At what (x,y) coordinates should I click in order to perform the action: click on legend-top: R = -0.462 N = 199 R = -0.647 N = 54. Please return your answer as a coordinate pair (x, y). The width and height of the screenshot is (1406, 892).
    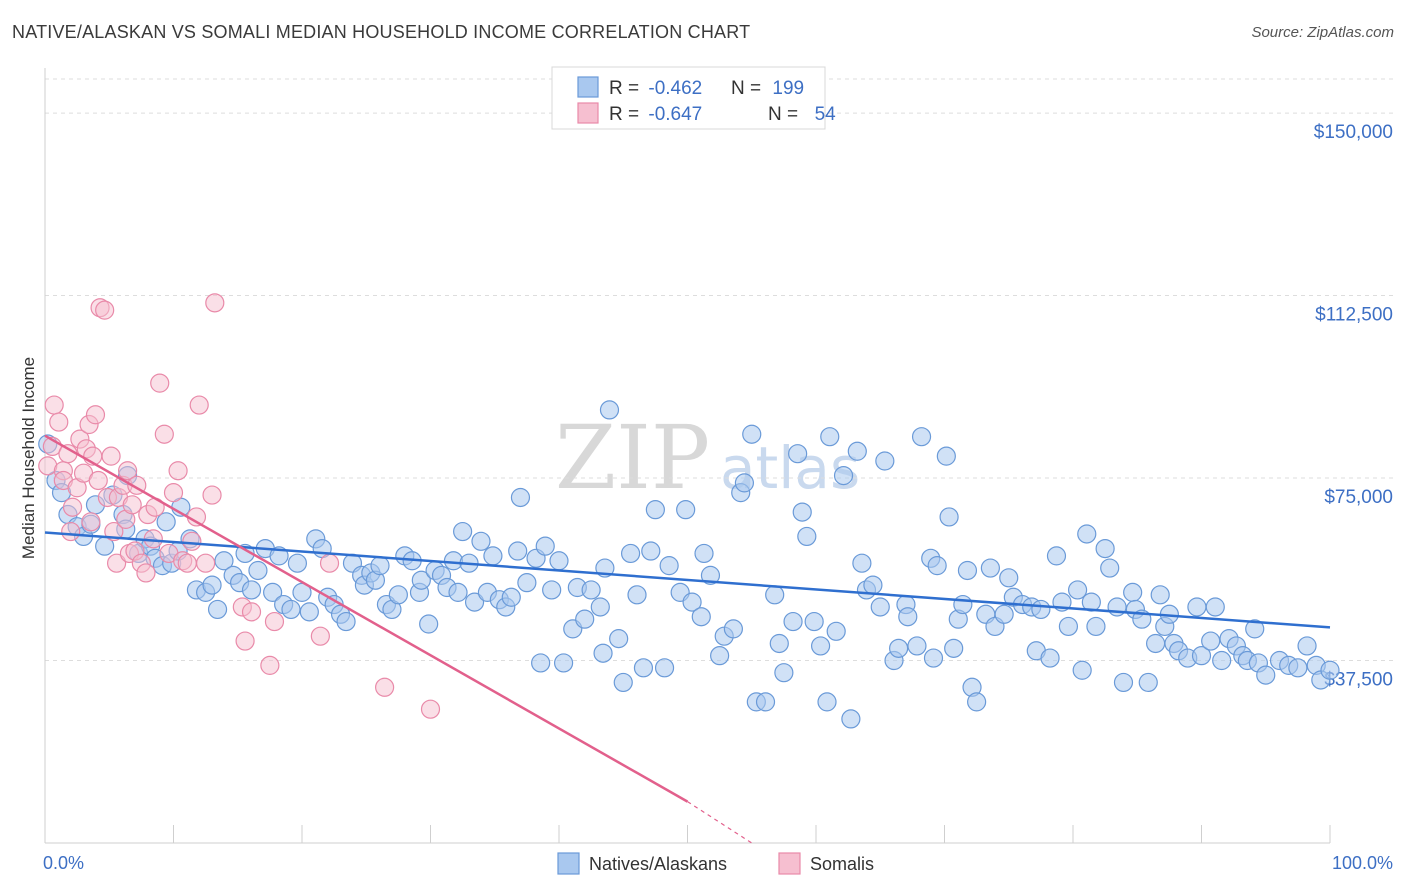
    Looking at the image, I should click on (693, 98).